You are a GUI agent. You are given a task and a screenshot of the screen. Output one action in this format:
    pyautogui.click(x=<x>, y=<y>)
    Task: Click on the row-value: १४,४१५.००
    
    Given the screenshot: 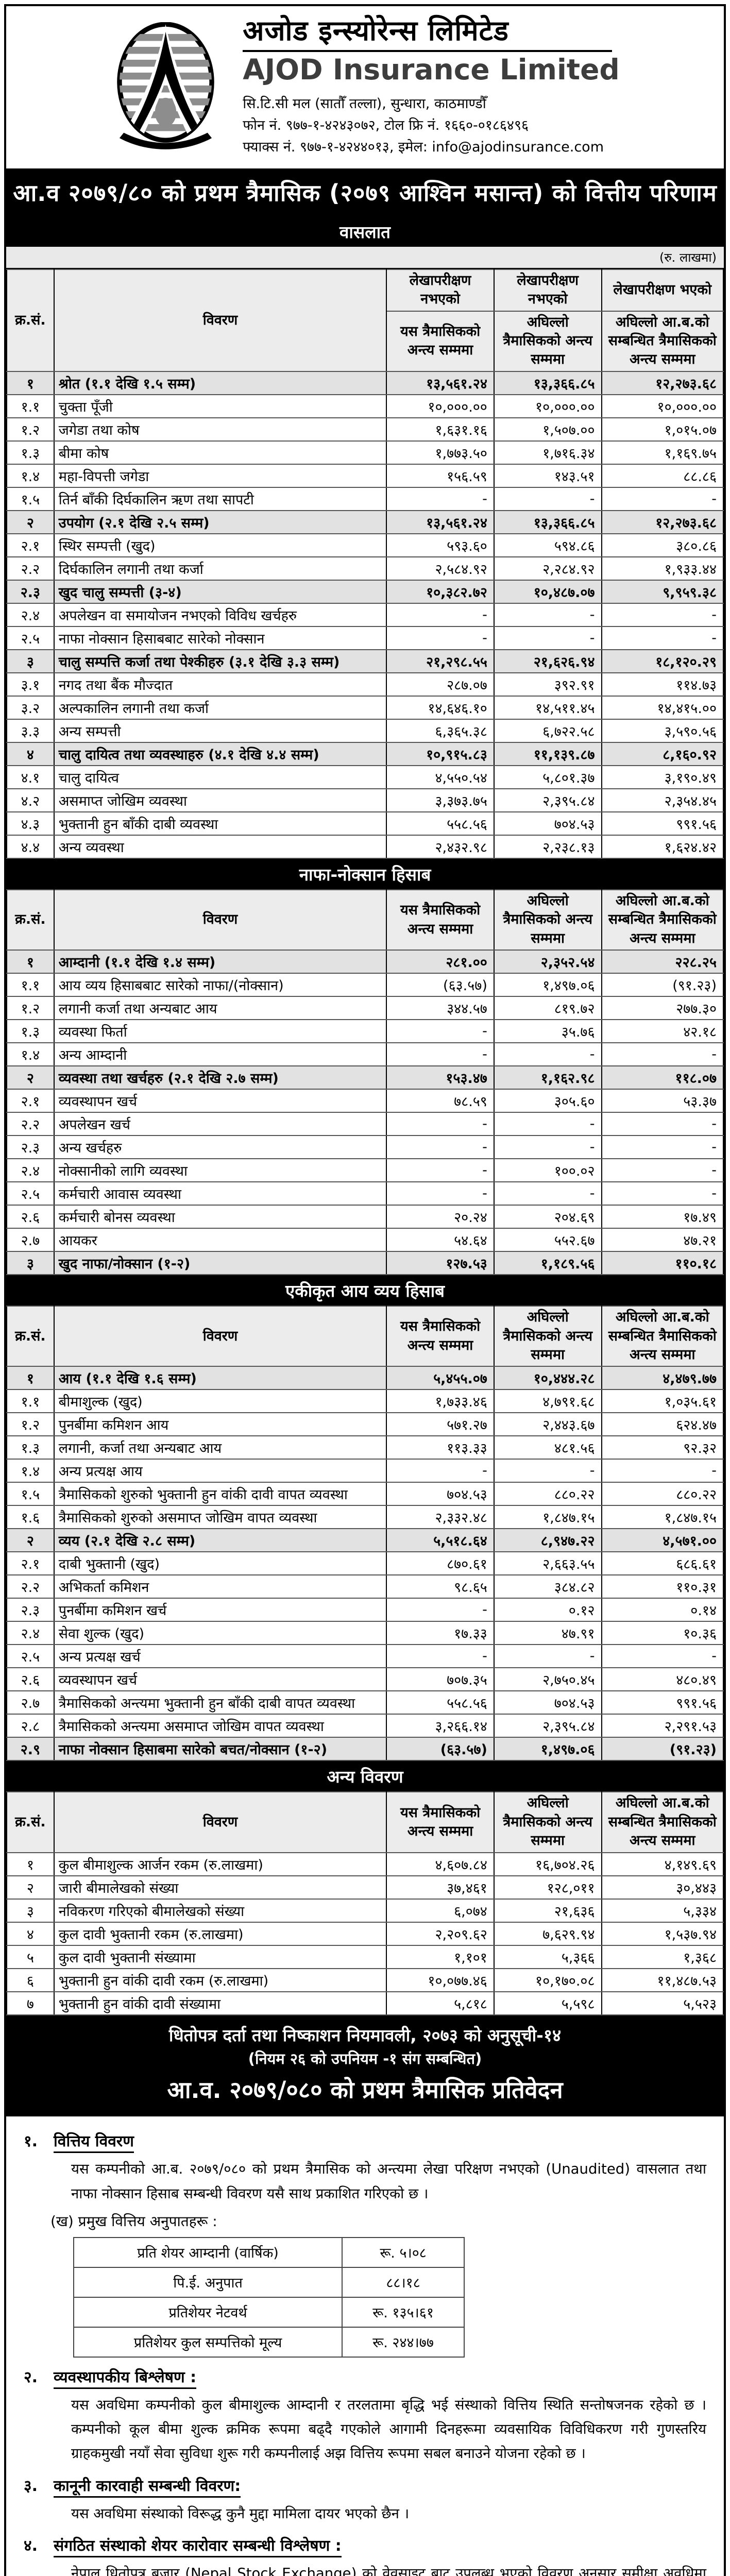 What is the action you would take?
    pyautogui.click(x=663, y=707)
    